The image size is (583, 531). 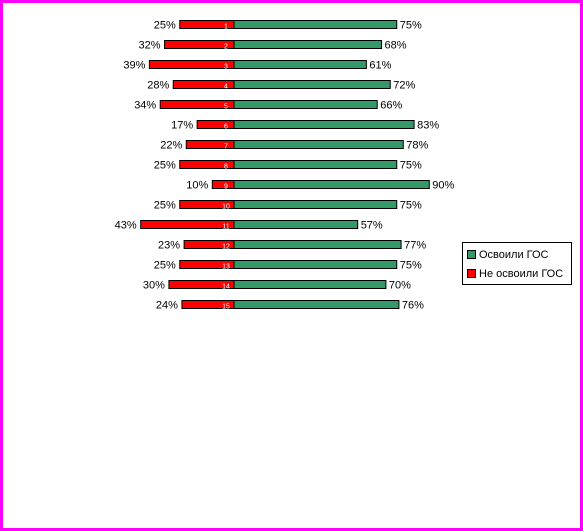 What do you see at coordinates (226, 187) in the screenshot?
I see `category-label: 9` at bounding box center [226, 187].